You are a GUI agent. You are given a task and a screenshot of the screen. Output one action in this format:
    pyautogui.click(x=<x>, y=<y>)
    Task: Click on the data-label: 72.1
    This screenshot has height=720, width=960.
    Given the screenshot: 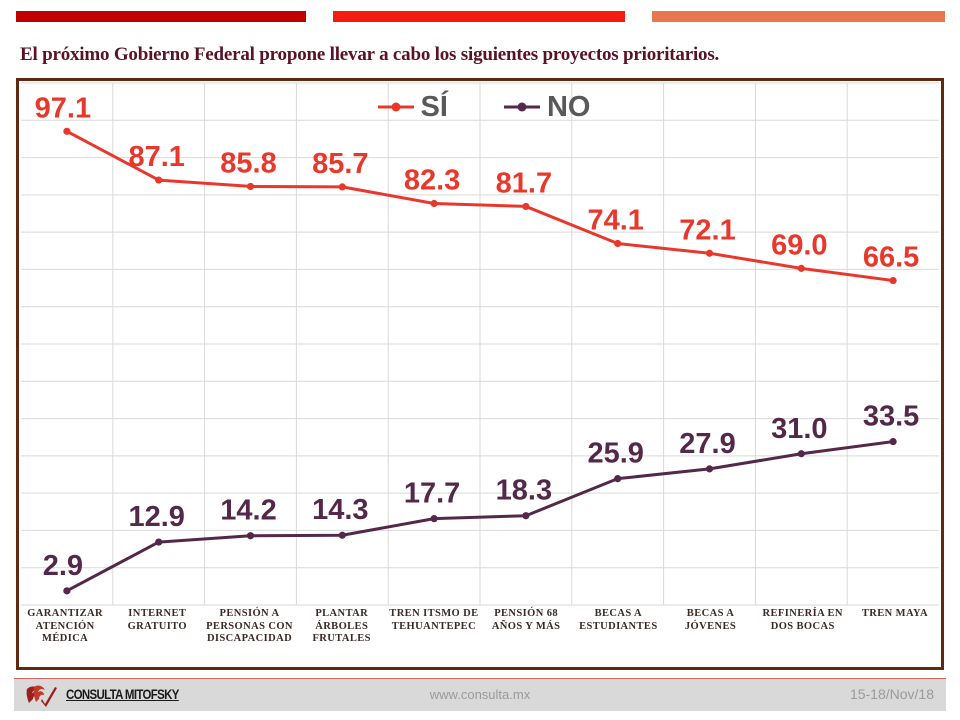 What is the action you would take?
    pyautogui.click(x=707, y=230)
    